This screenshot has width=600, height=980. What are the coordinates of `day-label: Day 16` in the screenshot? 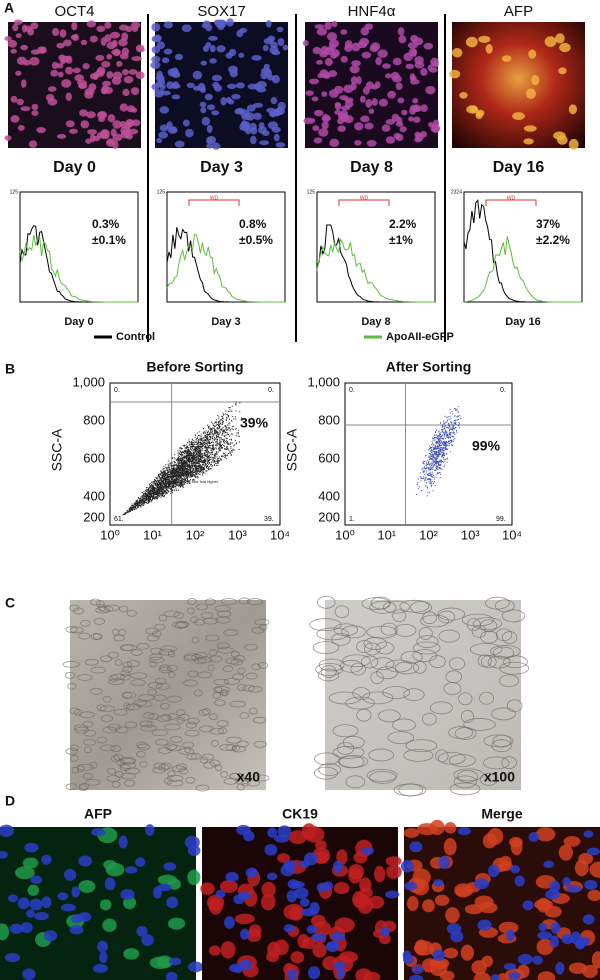 It's located at (519, 167).